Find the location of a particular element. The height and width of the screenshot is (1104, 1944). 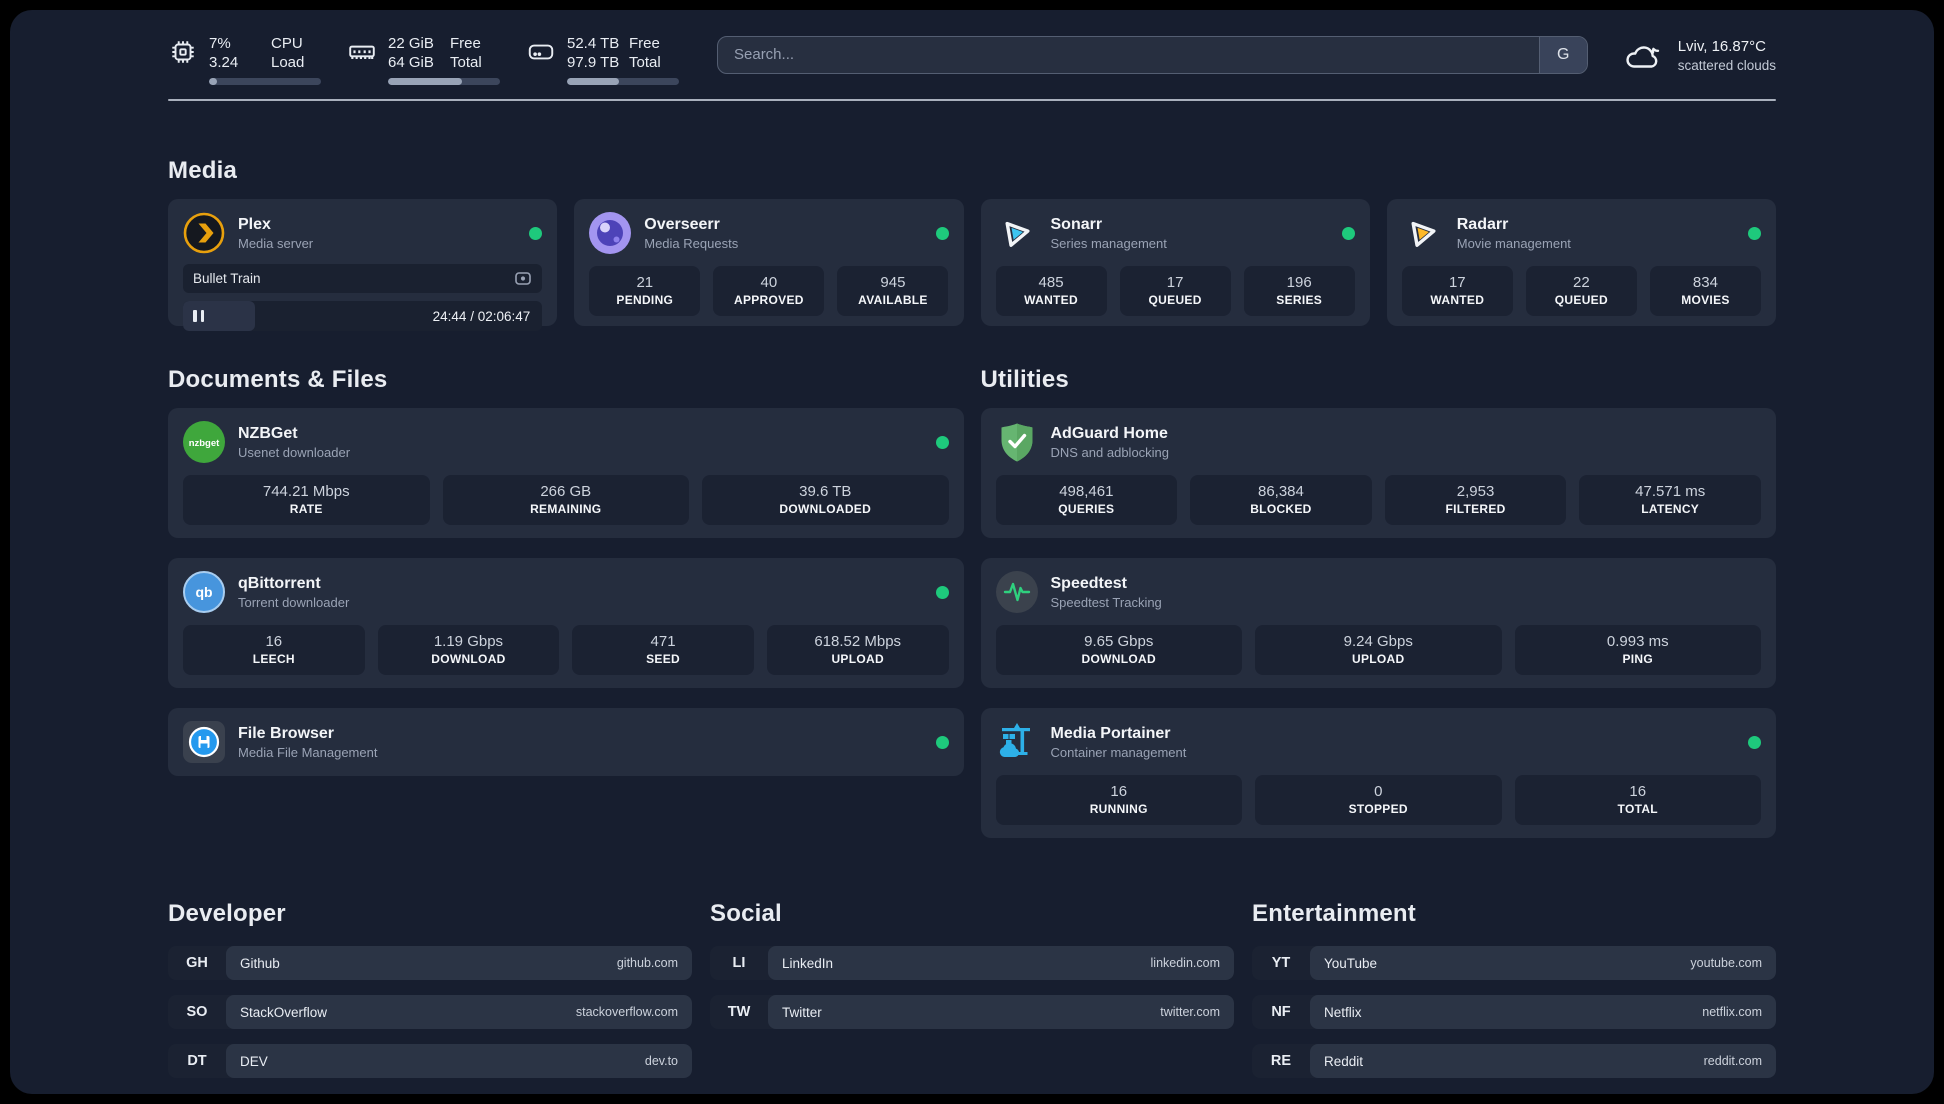

stat-label: RATE is located at coordinates (306, 509).